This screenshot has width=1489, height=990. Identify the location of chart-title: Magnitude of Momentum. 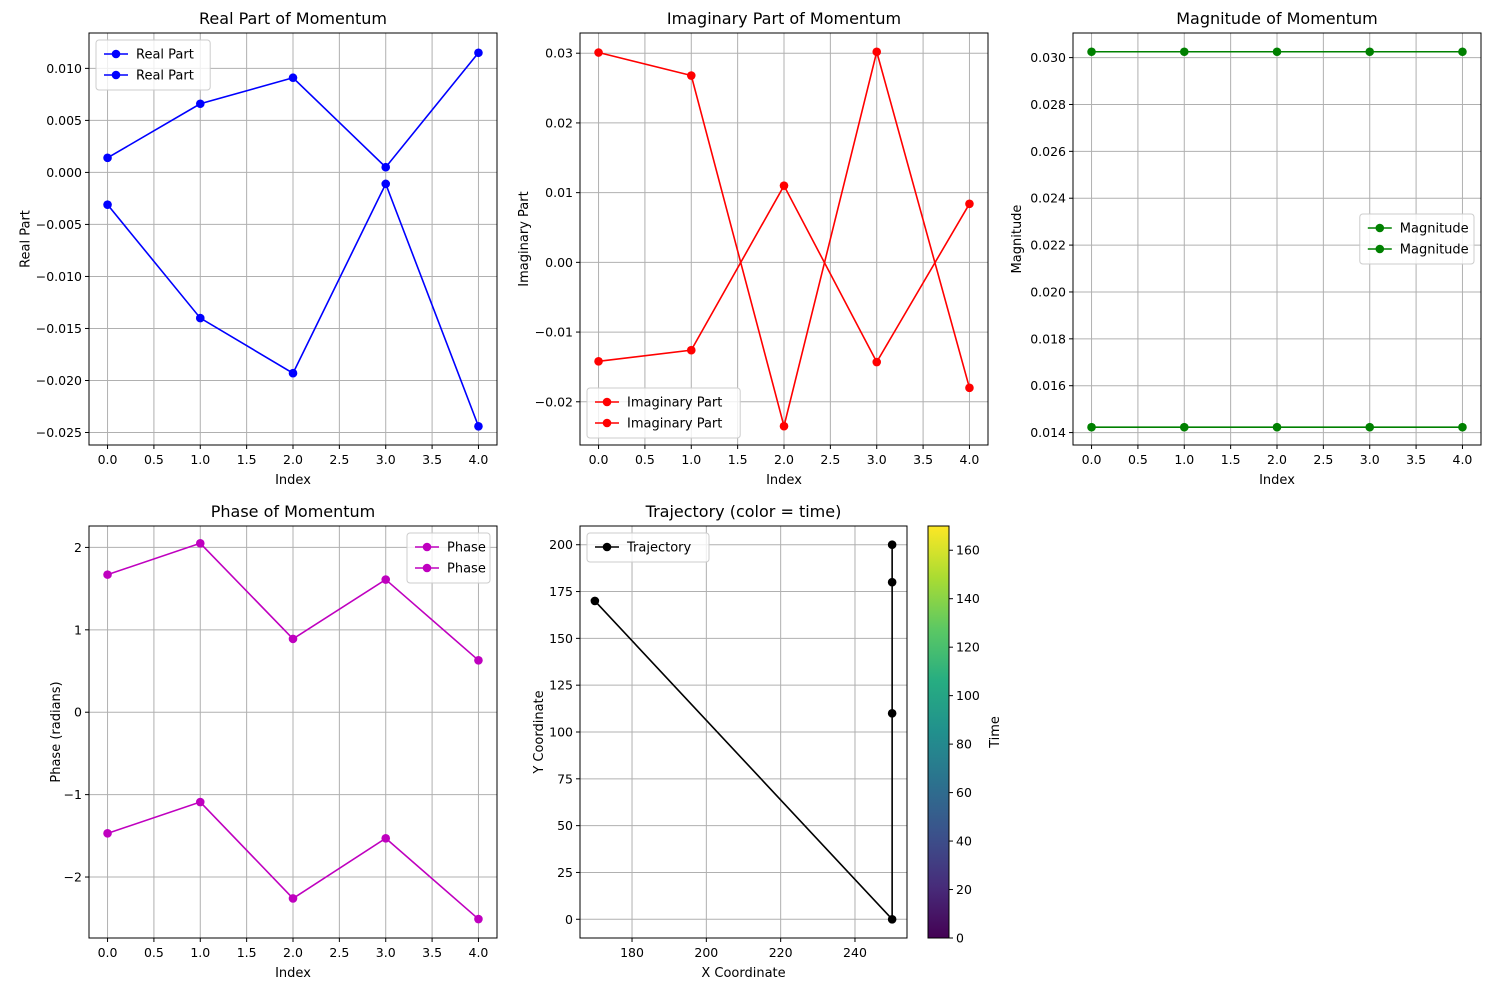
(1277, 18).